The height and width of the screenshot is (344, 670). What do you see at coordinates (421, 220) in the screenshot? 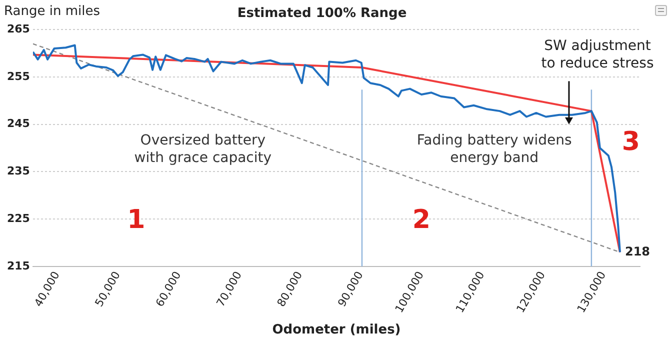
I see `annotation: 2` at bounding box center [421, 220].